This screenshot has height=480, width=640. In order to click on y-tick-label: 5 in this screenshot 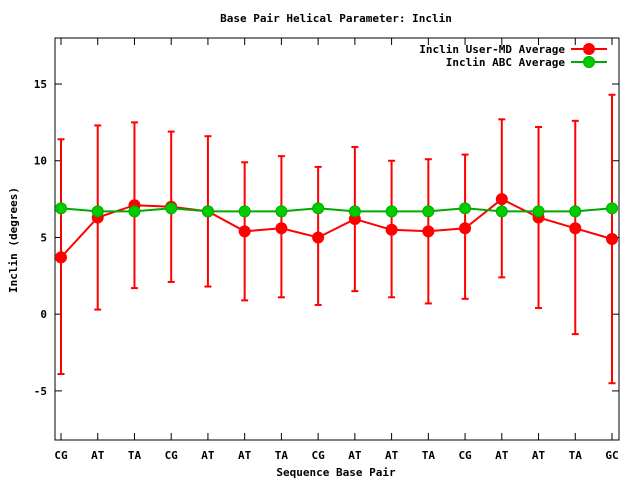, I will do `click(43, 237)`.